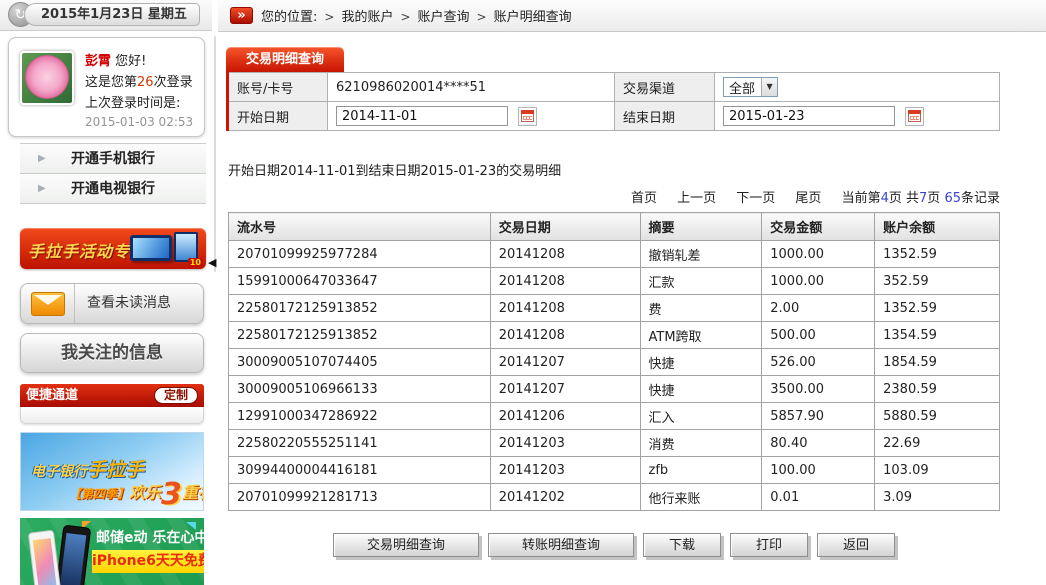 The height and width of the screenshot is (585, 1046). I want to click on iphone-banner-band: iPhone6天天免费抽, so click(148, 561).